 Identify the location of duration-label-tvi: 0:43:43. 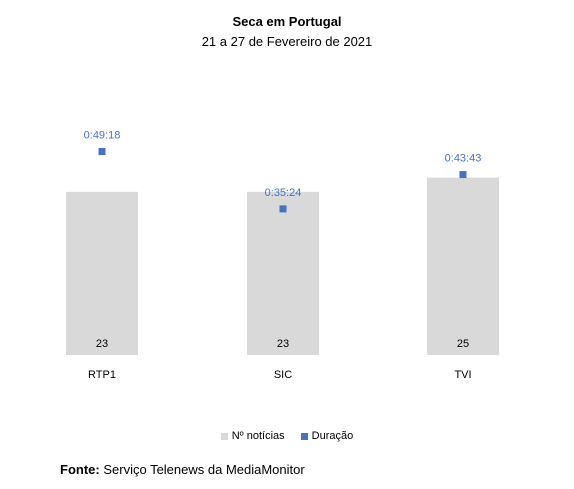
(463, 159).